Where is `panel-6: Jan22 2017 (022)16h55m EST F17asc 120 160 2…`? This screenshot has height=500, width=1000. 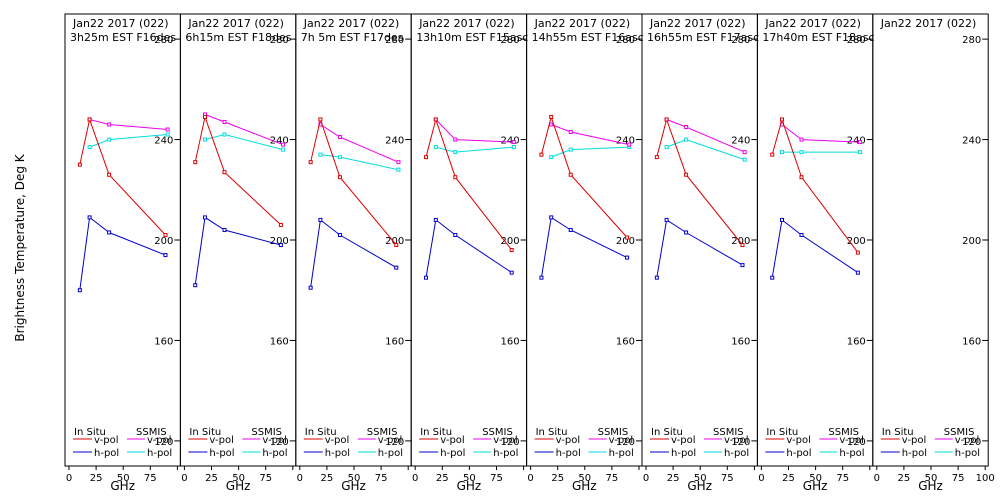
panel-6: Jan22 2017 (022)16h55m EST F17asc 120 160 2… is located at coordinates (700, 253).